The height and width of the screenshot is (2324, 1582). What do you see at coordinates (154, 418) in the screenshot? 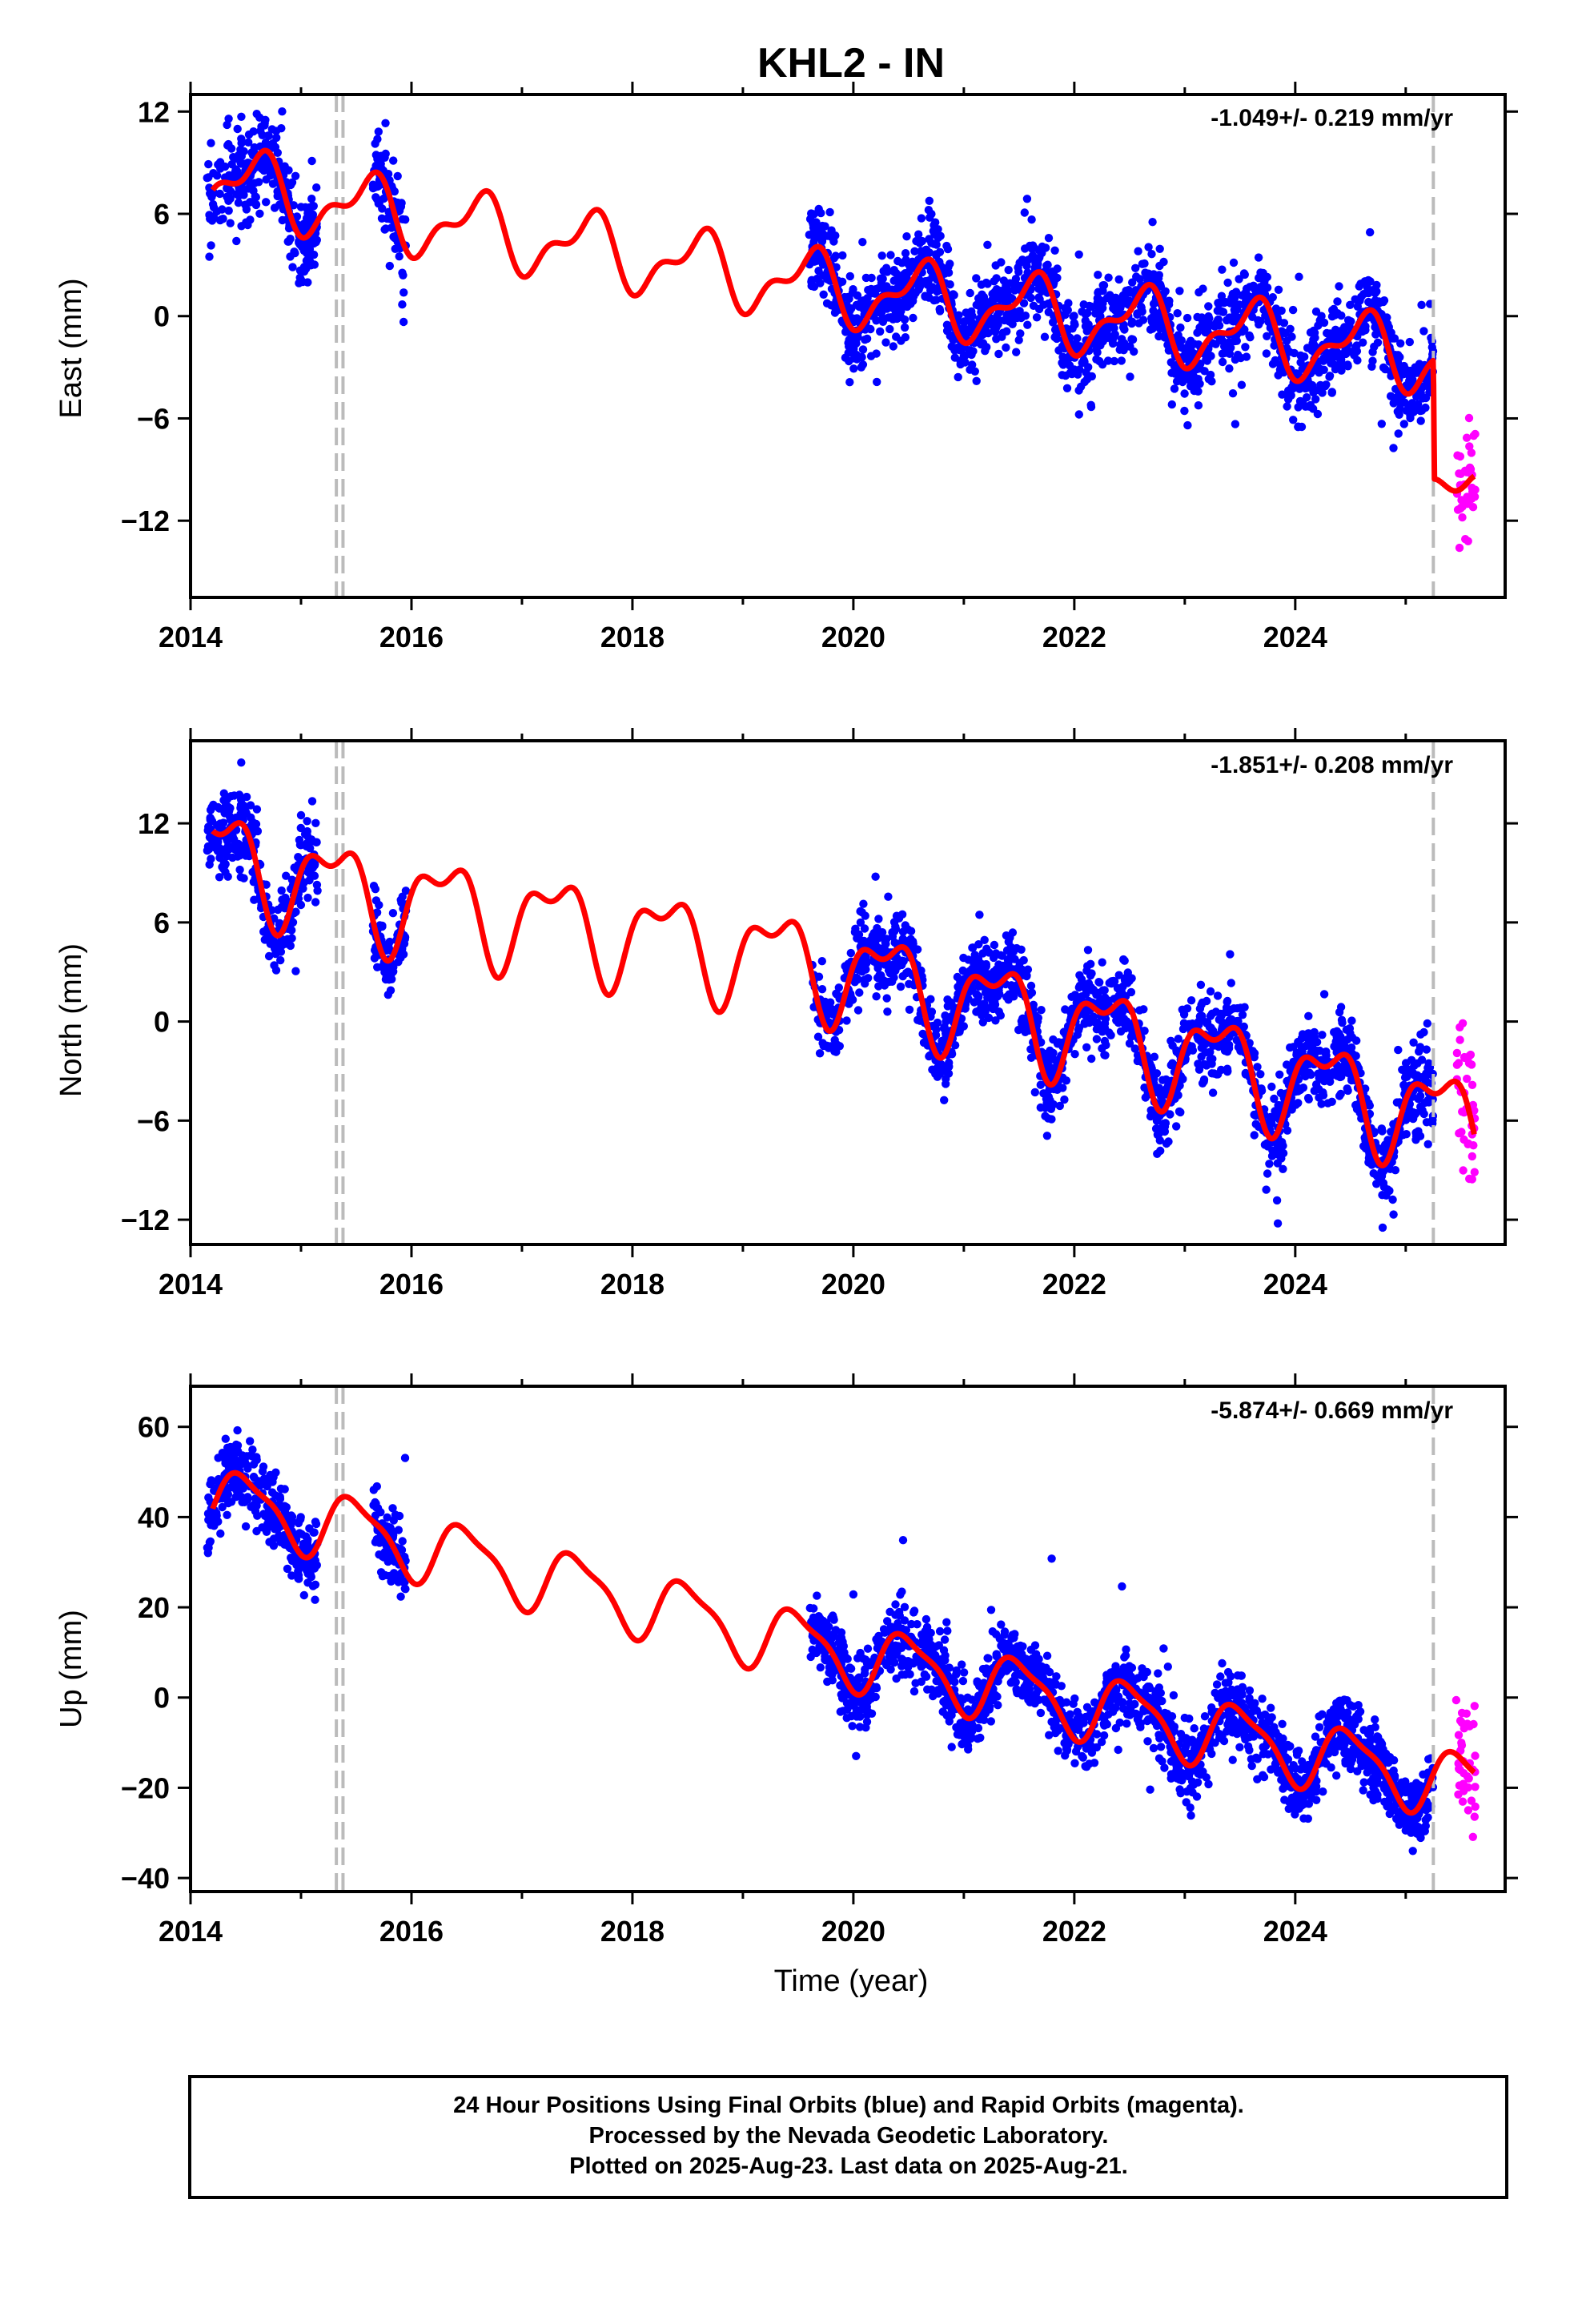
I see `east-ytick-label: −6` at bounding box center [154, 418].